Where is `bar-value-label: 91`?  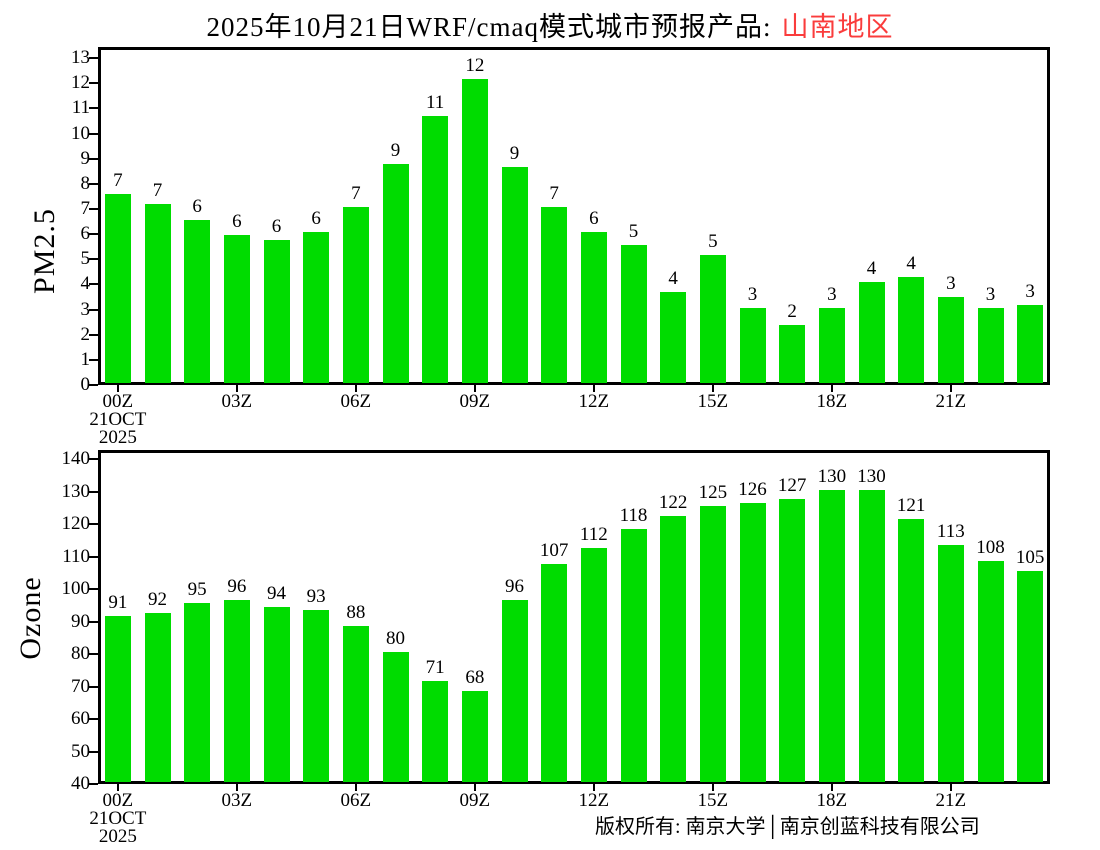
bar-value-label: 91 is located at coordinates (118, 603).